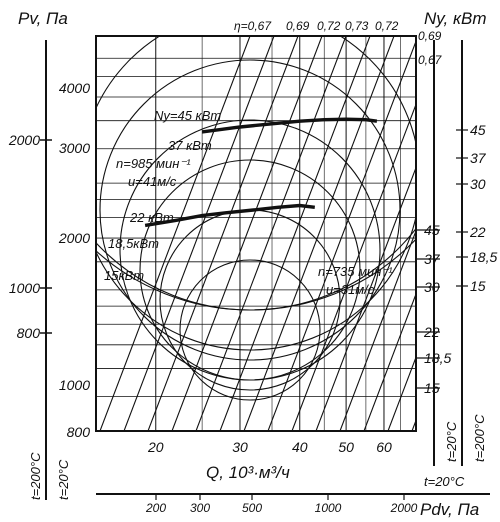 The height and width of the screenshot is (522, 500). Describe the element at coordinates (329, 26) in the screenshot. I see `efficiency-label-2: 0,72` at that location.